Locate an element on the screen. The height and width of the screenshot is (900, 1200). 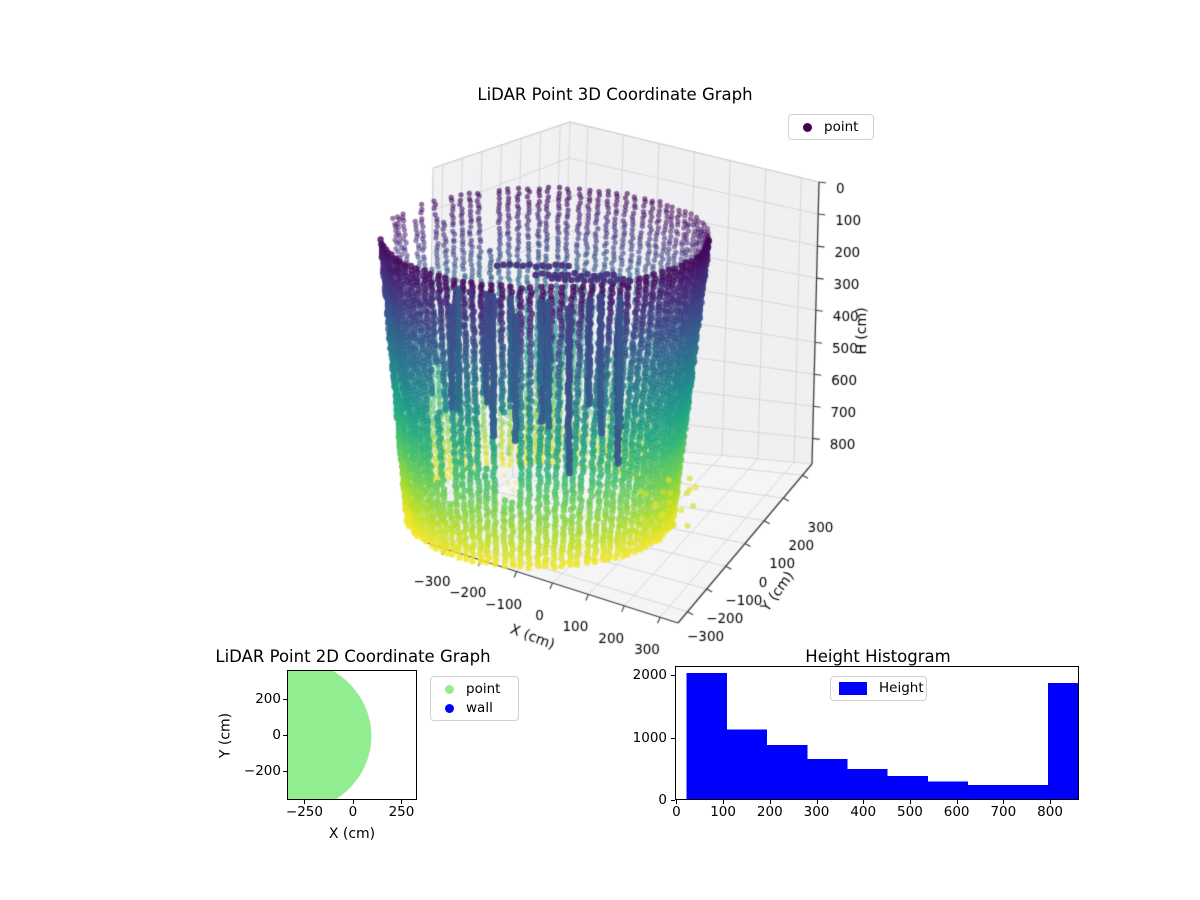
plot2d-title: LiDAR Point 2D Coordinate Graph is located at coordinates (353, 656).